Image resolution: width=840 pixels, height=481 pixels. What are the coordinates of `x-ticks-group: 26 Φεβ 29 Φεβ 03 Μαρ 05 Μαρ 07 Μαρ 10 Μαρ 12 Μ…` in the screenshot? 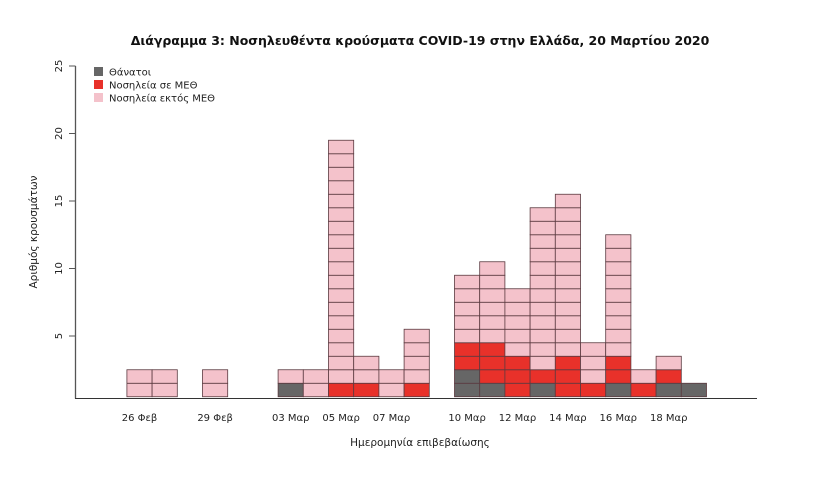 It's located at (405, 418).